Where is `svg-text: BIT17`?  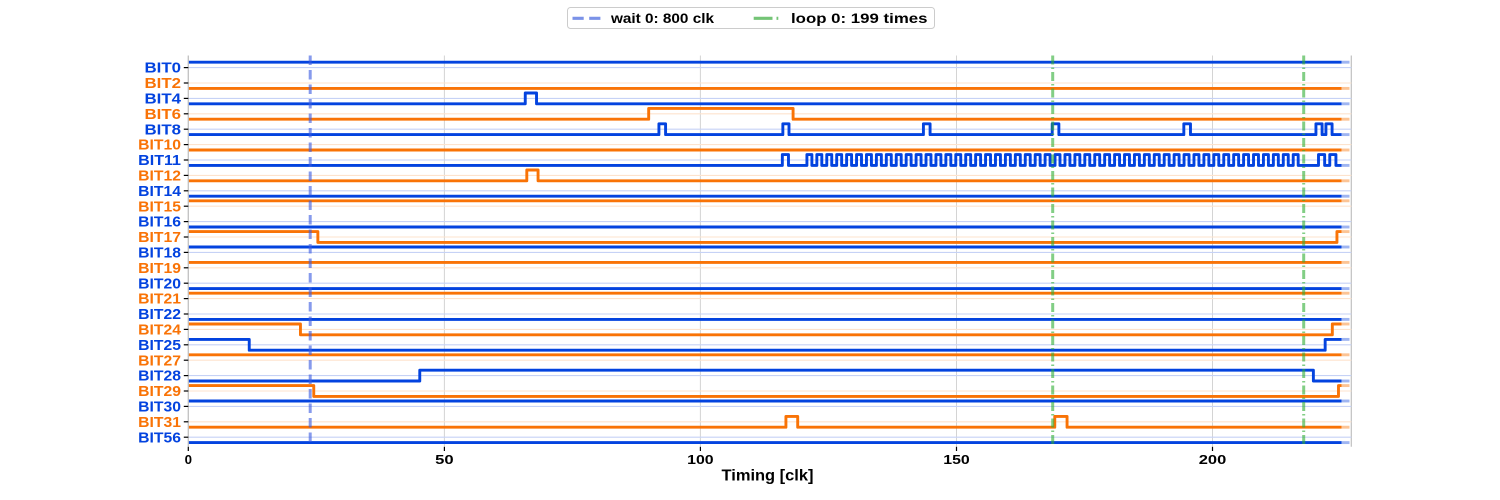
svg-text: BIT17 is located at coordinates (159, 238).